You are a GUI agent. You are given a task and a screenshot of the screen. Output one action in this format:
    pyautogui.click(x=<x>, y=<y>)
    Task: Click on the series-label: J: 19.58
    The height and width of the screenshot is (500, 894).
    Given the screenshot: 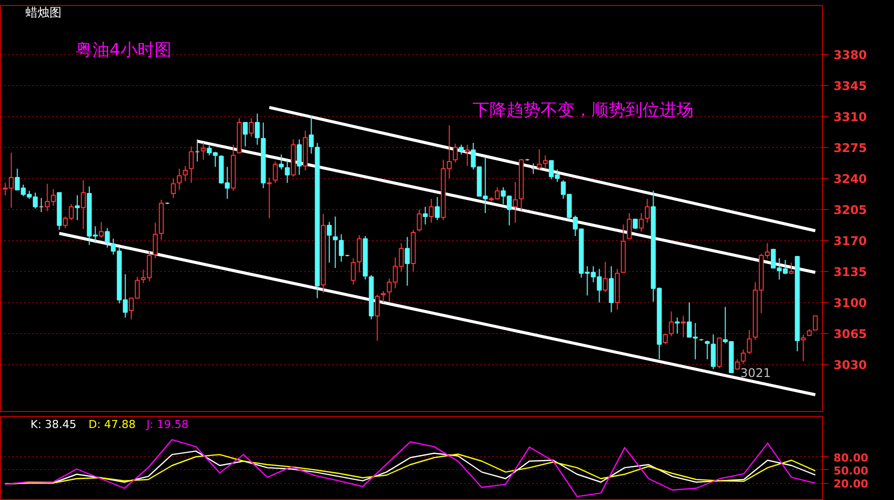 What is the action you would take?
    pyautogui.click(x=167, y=424)
    